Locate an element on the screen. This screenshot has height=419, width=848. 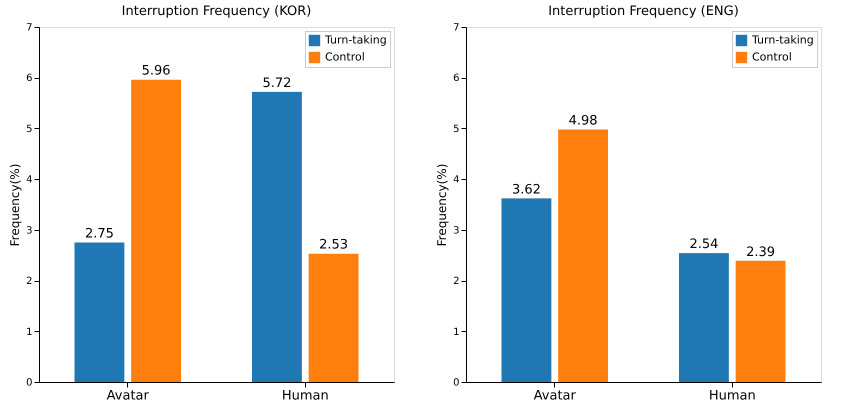
data-label: 5.72 is located at coordinates (277, 83).